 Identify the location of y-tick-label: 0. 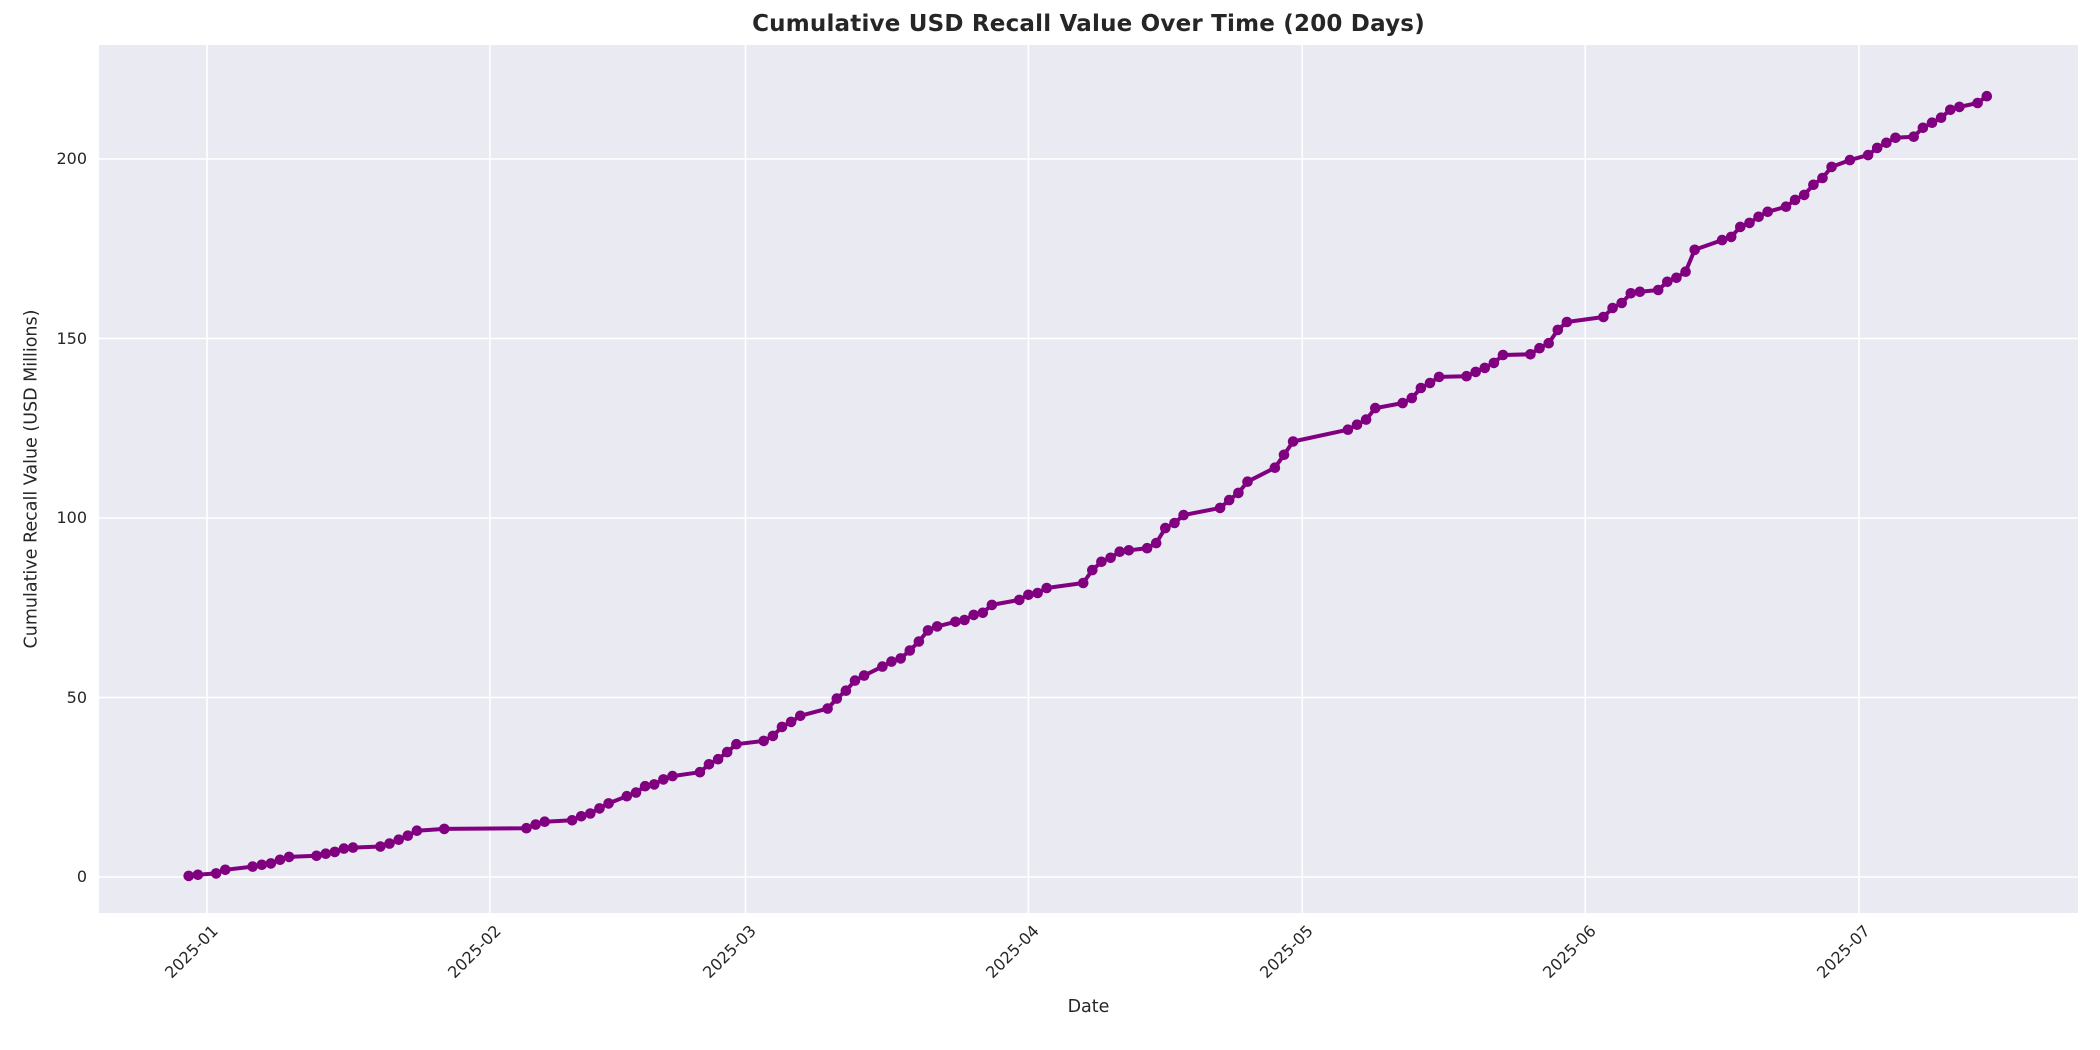
(81, 876).